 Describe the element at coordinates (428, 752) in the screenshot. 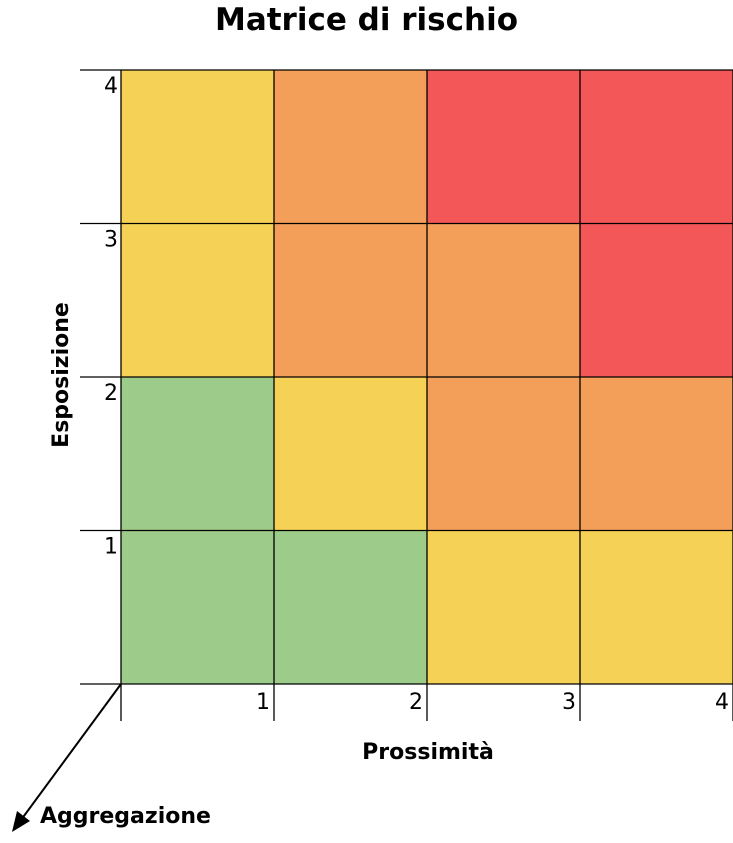

I see `x-axis-label: Prossimità` at that location.